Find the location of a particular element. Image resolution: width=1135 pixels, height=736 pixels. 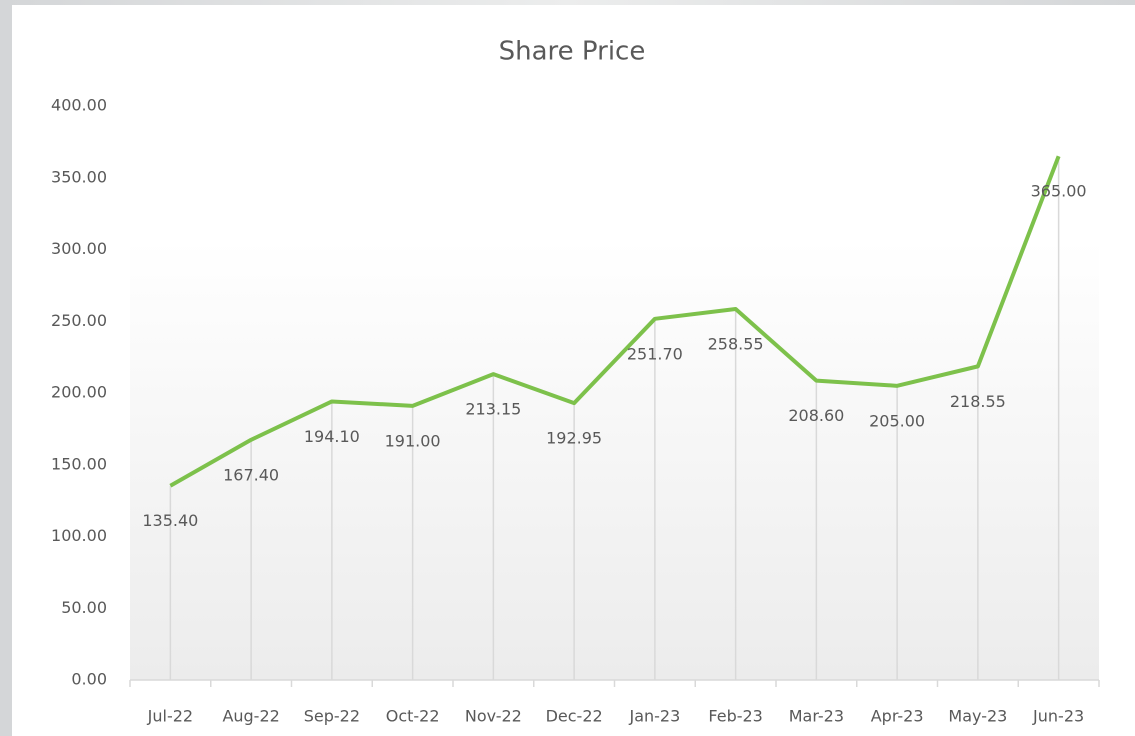

x-tick-label: Jun-23 is located at coordinates (1058, 716).